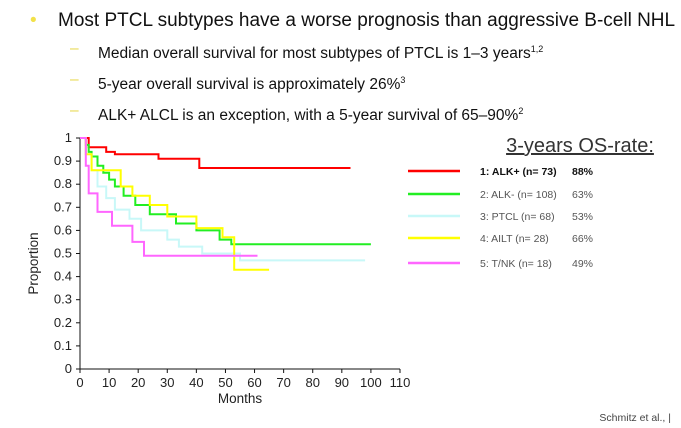  What do you see at coordinates (580, 146) in the screenshot?
I see `chart-title: 3-years OS-rate:` at bounding box center [580, 146].